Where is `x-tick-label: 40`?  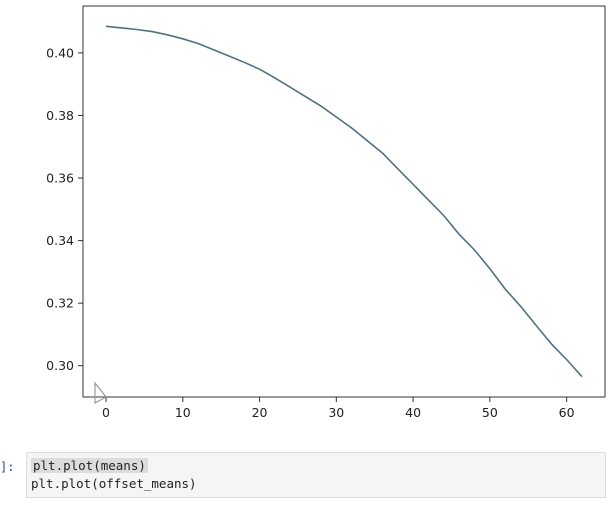 x-tick-label: 40 is located at coordinates (413, 412).